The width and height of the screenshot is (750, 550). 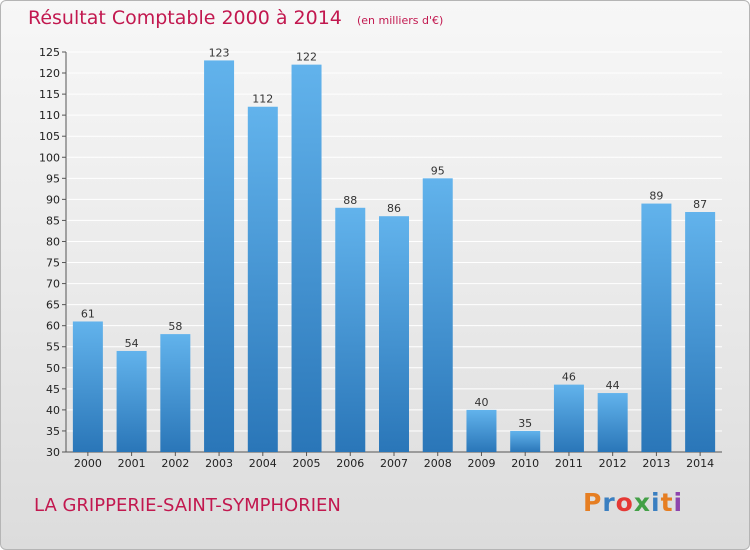 I want to click on y-tick-label: 120, so click(x=49, y=73).